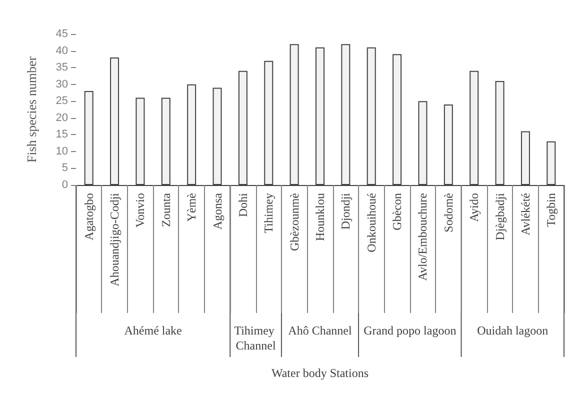 The image size is (576, 406). Describe the element at coordinates (320, 373) in the screenshot. I see `text: Water body Stations` at that location.